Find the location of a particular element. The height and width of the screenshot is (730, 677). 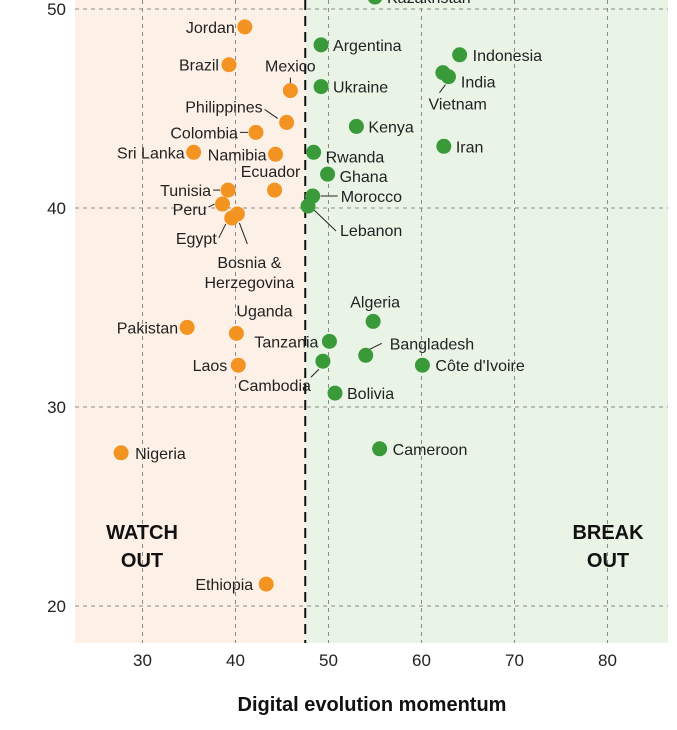

label-brazil: Brazil is located at coordinates (199, 66).